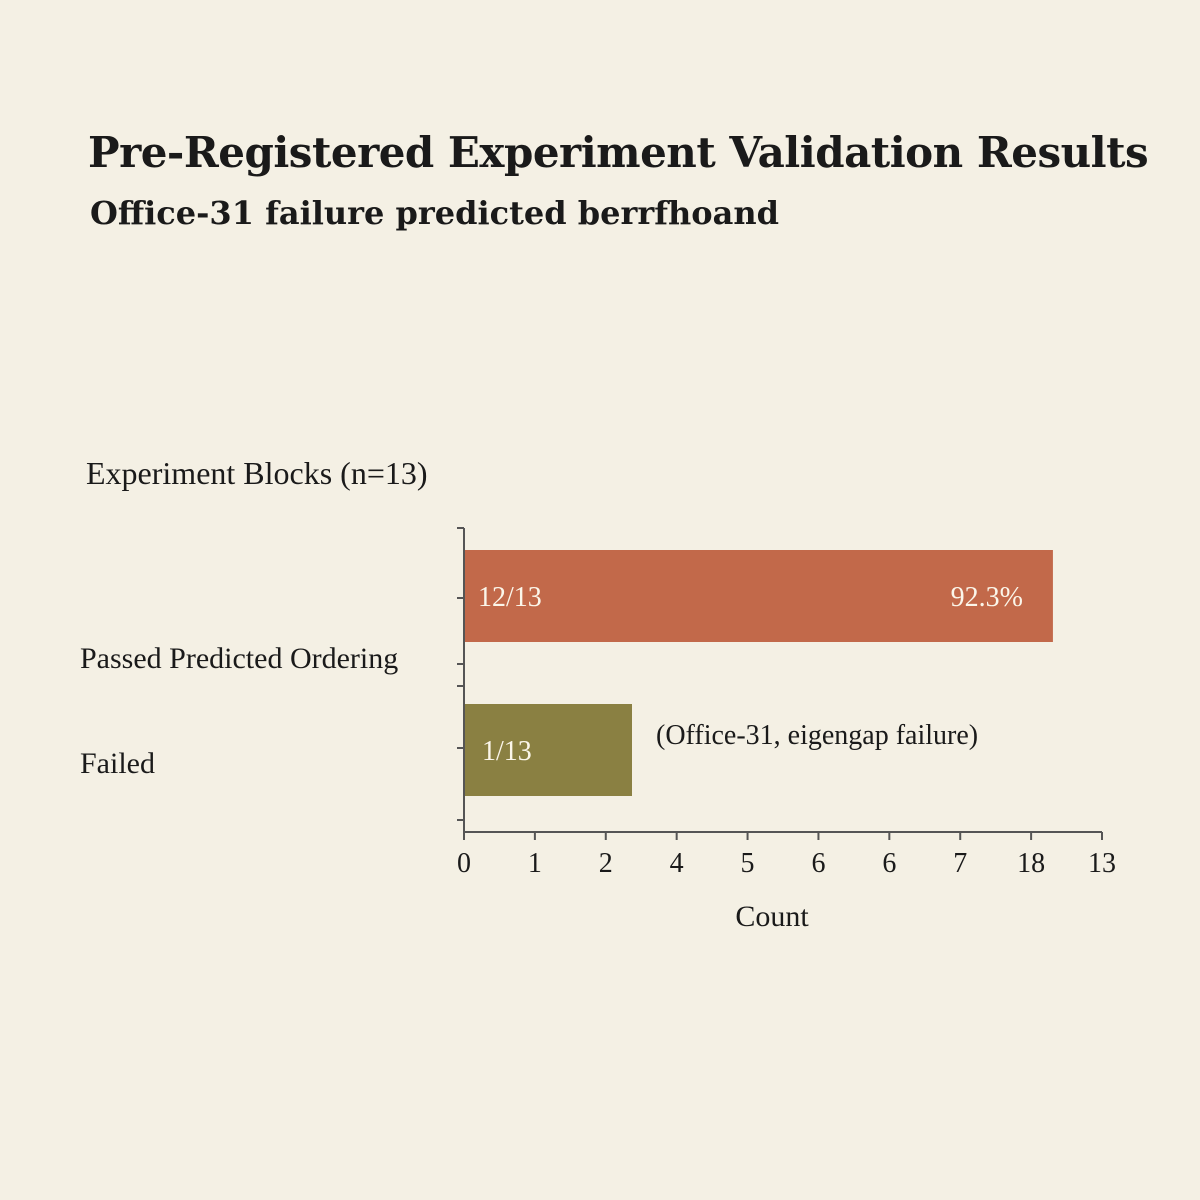 The height and width of the screenshot is (1200, 1200). What do you see at coordinates (960, 863) in the screenshot?
I see `x-tick-label: 7` at bounding box center [960, 863].